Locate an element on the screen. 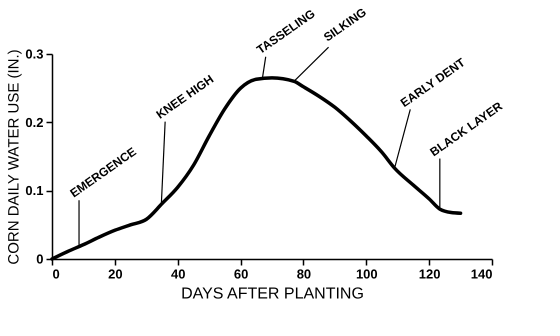 Image resolution: width=560 pixels, height=336 pixels. x-tick-label: 120 is located at coordinates (429, 274).